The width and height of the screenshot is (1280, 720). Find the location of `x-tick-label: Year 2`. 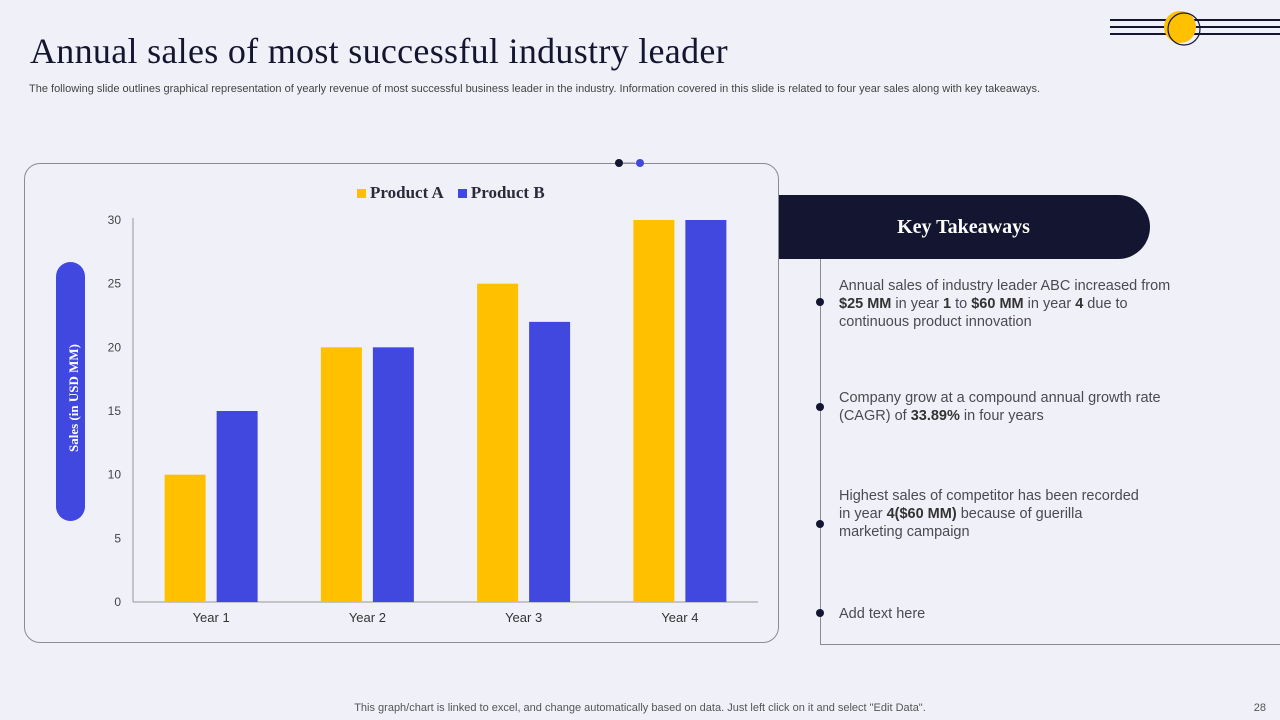

x-tick-label: Year 2 is located at coordinates (367, 617).